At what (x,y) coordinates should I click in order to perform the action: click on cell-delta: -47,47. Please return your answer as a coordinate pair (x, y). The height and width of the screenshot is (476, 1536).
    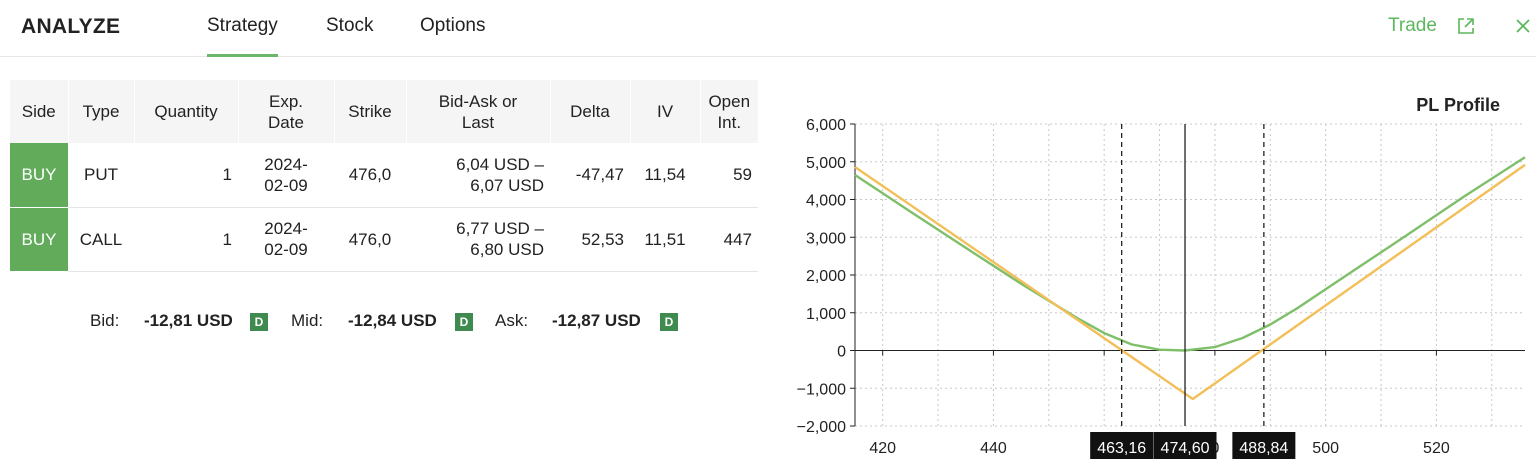
    Looking at the image, I should click on (590, 175).